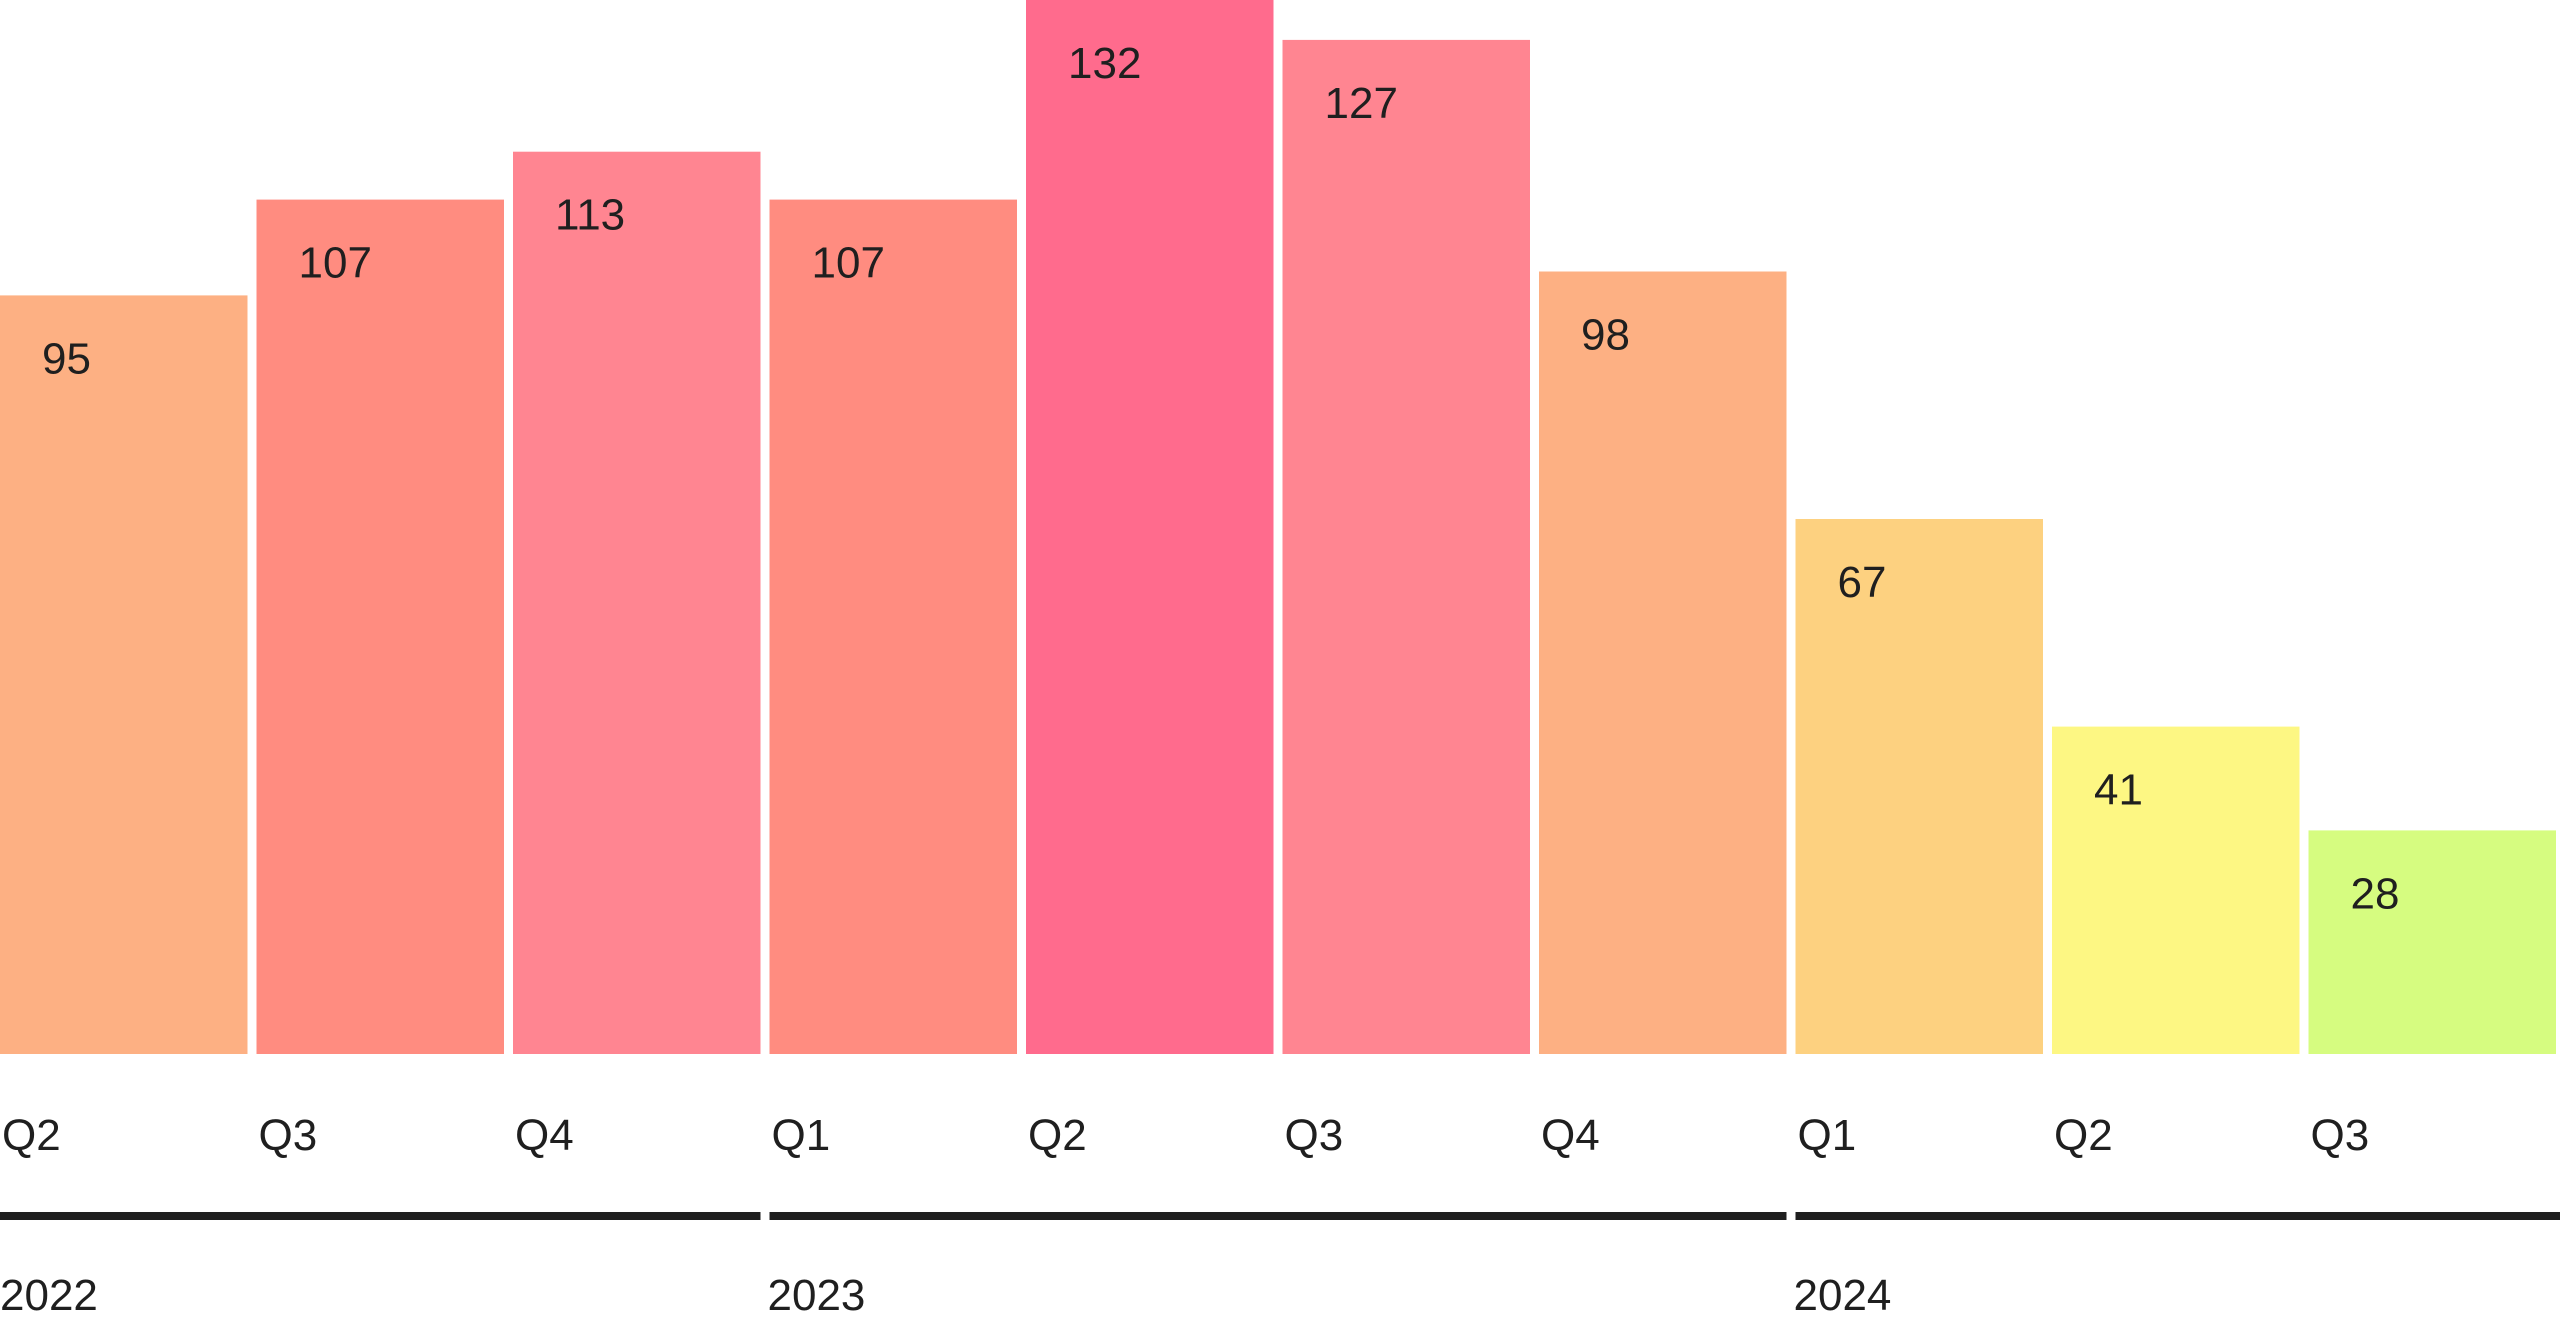 The width and height of the screenshot is (2560, 1339). Describe the element at coordinates (1104, 63) in the screenshot. I see `bar-value-label: 132` at that location.